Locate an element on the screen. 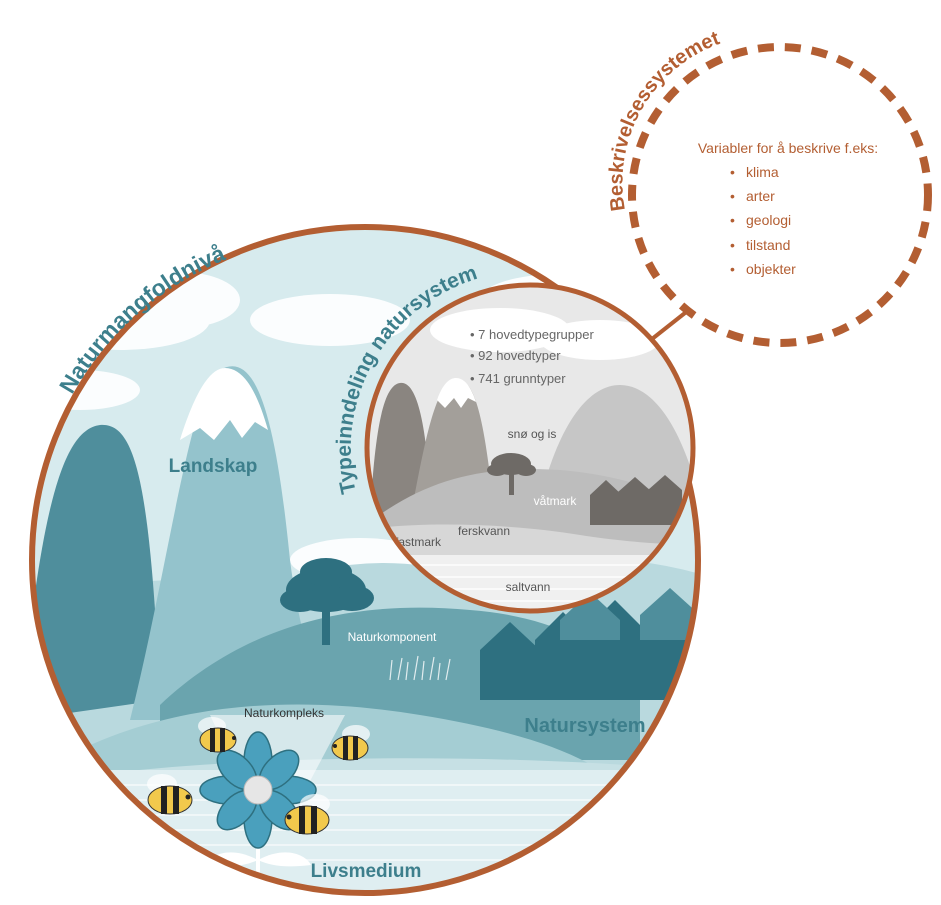 Image resolution: width=941 pixels, height=905 pixels. label-naturkompleks: Naturkompleks is located at coordinates (284, 713).